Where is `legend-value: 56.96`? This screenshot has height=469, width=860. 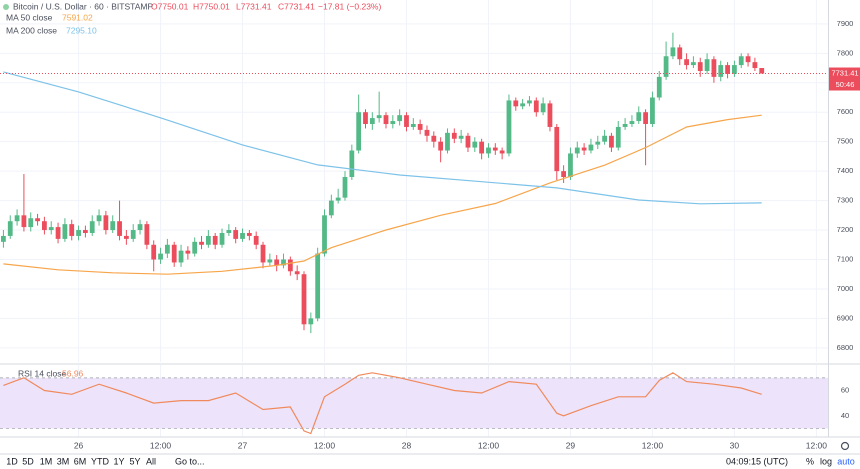 legend-value: 56.96 is located at coordinates (73, 373).